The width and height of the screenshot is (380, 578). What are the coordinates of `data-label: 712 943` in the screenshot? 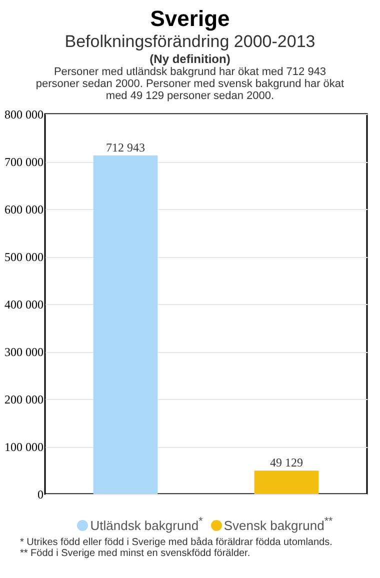 It's located at (125, 147).